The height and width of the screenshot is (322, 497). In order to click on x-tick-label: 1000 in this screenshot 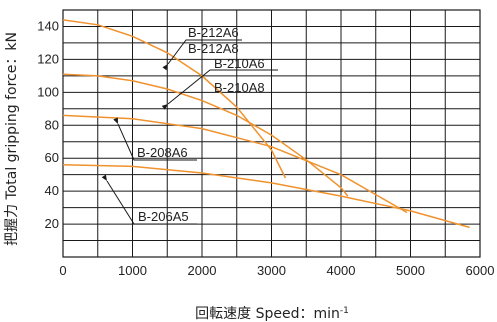, I will do `click(132, 270)`.